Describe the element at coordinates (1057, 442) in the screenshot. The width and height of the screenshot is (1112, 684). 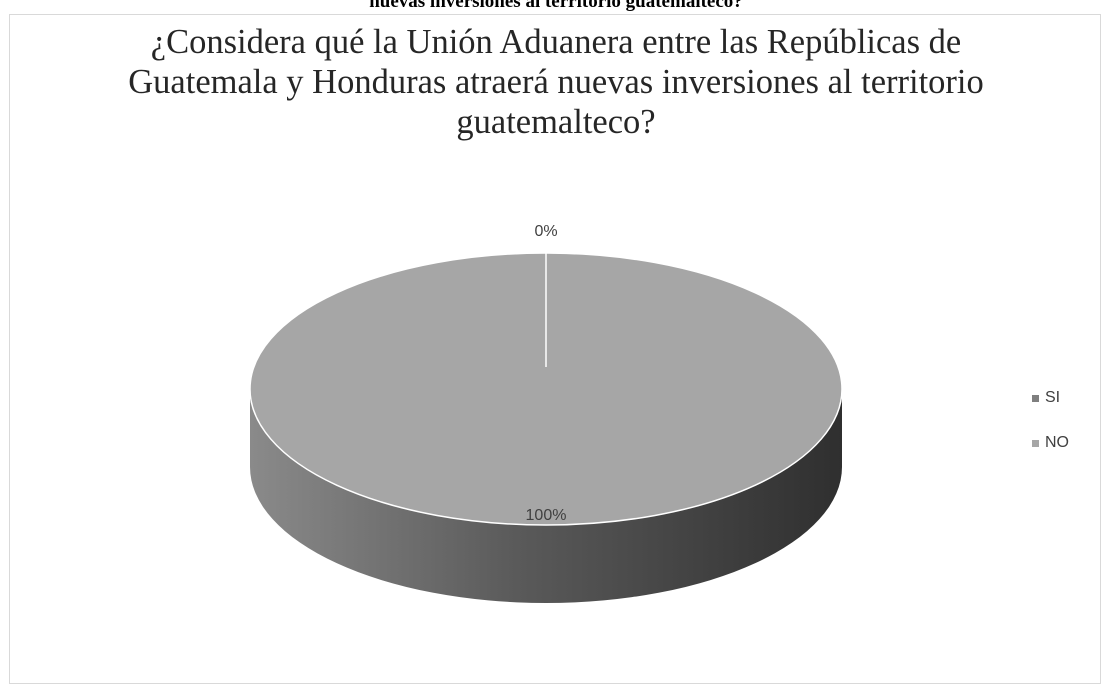
I see `legend-label: NO` at that location.